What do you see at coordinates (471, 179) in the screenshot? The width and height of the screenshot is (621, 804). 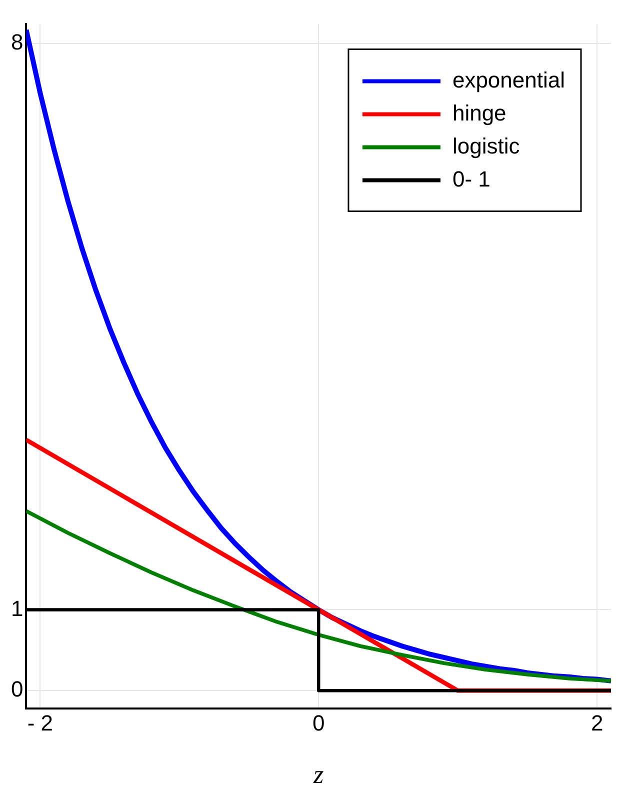 I see `legend-label: 0- 1` at bounding box center [471, 179].